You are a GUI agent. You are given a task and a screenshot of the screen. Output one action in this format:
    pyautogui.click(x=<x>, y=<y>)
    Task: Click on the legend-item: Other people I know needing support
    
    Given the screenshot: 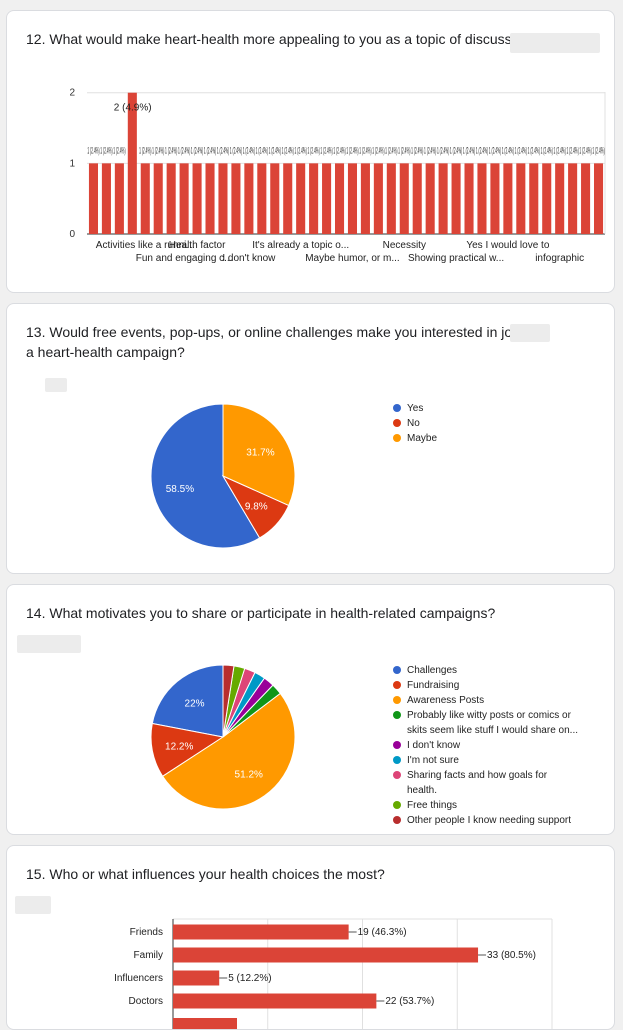 What is the action you would take?
    pyautogui.click(x=485, y=820)
    